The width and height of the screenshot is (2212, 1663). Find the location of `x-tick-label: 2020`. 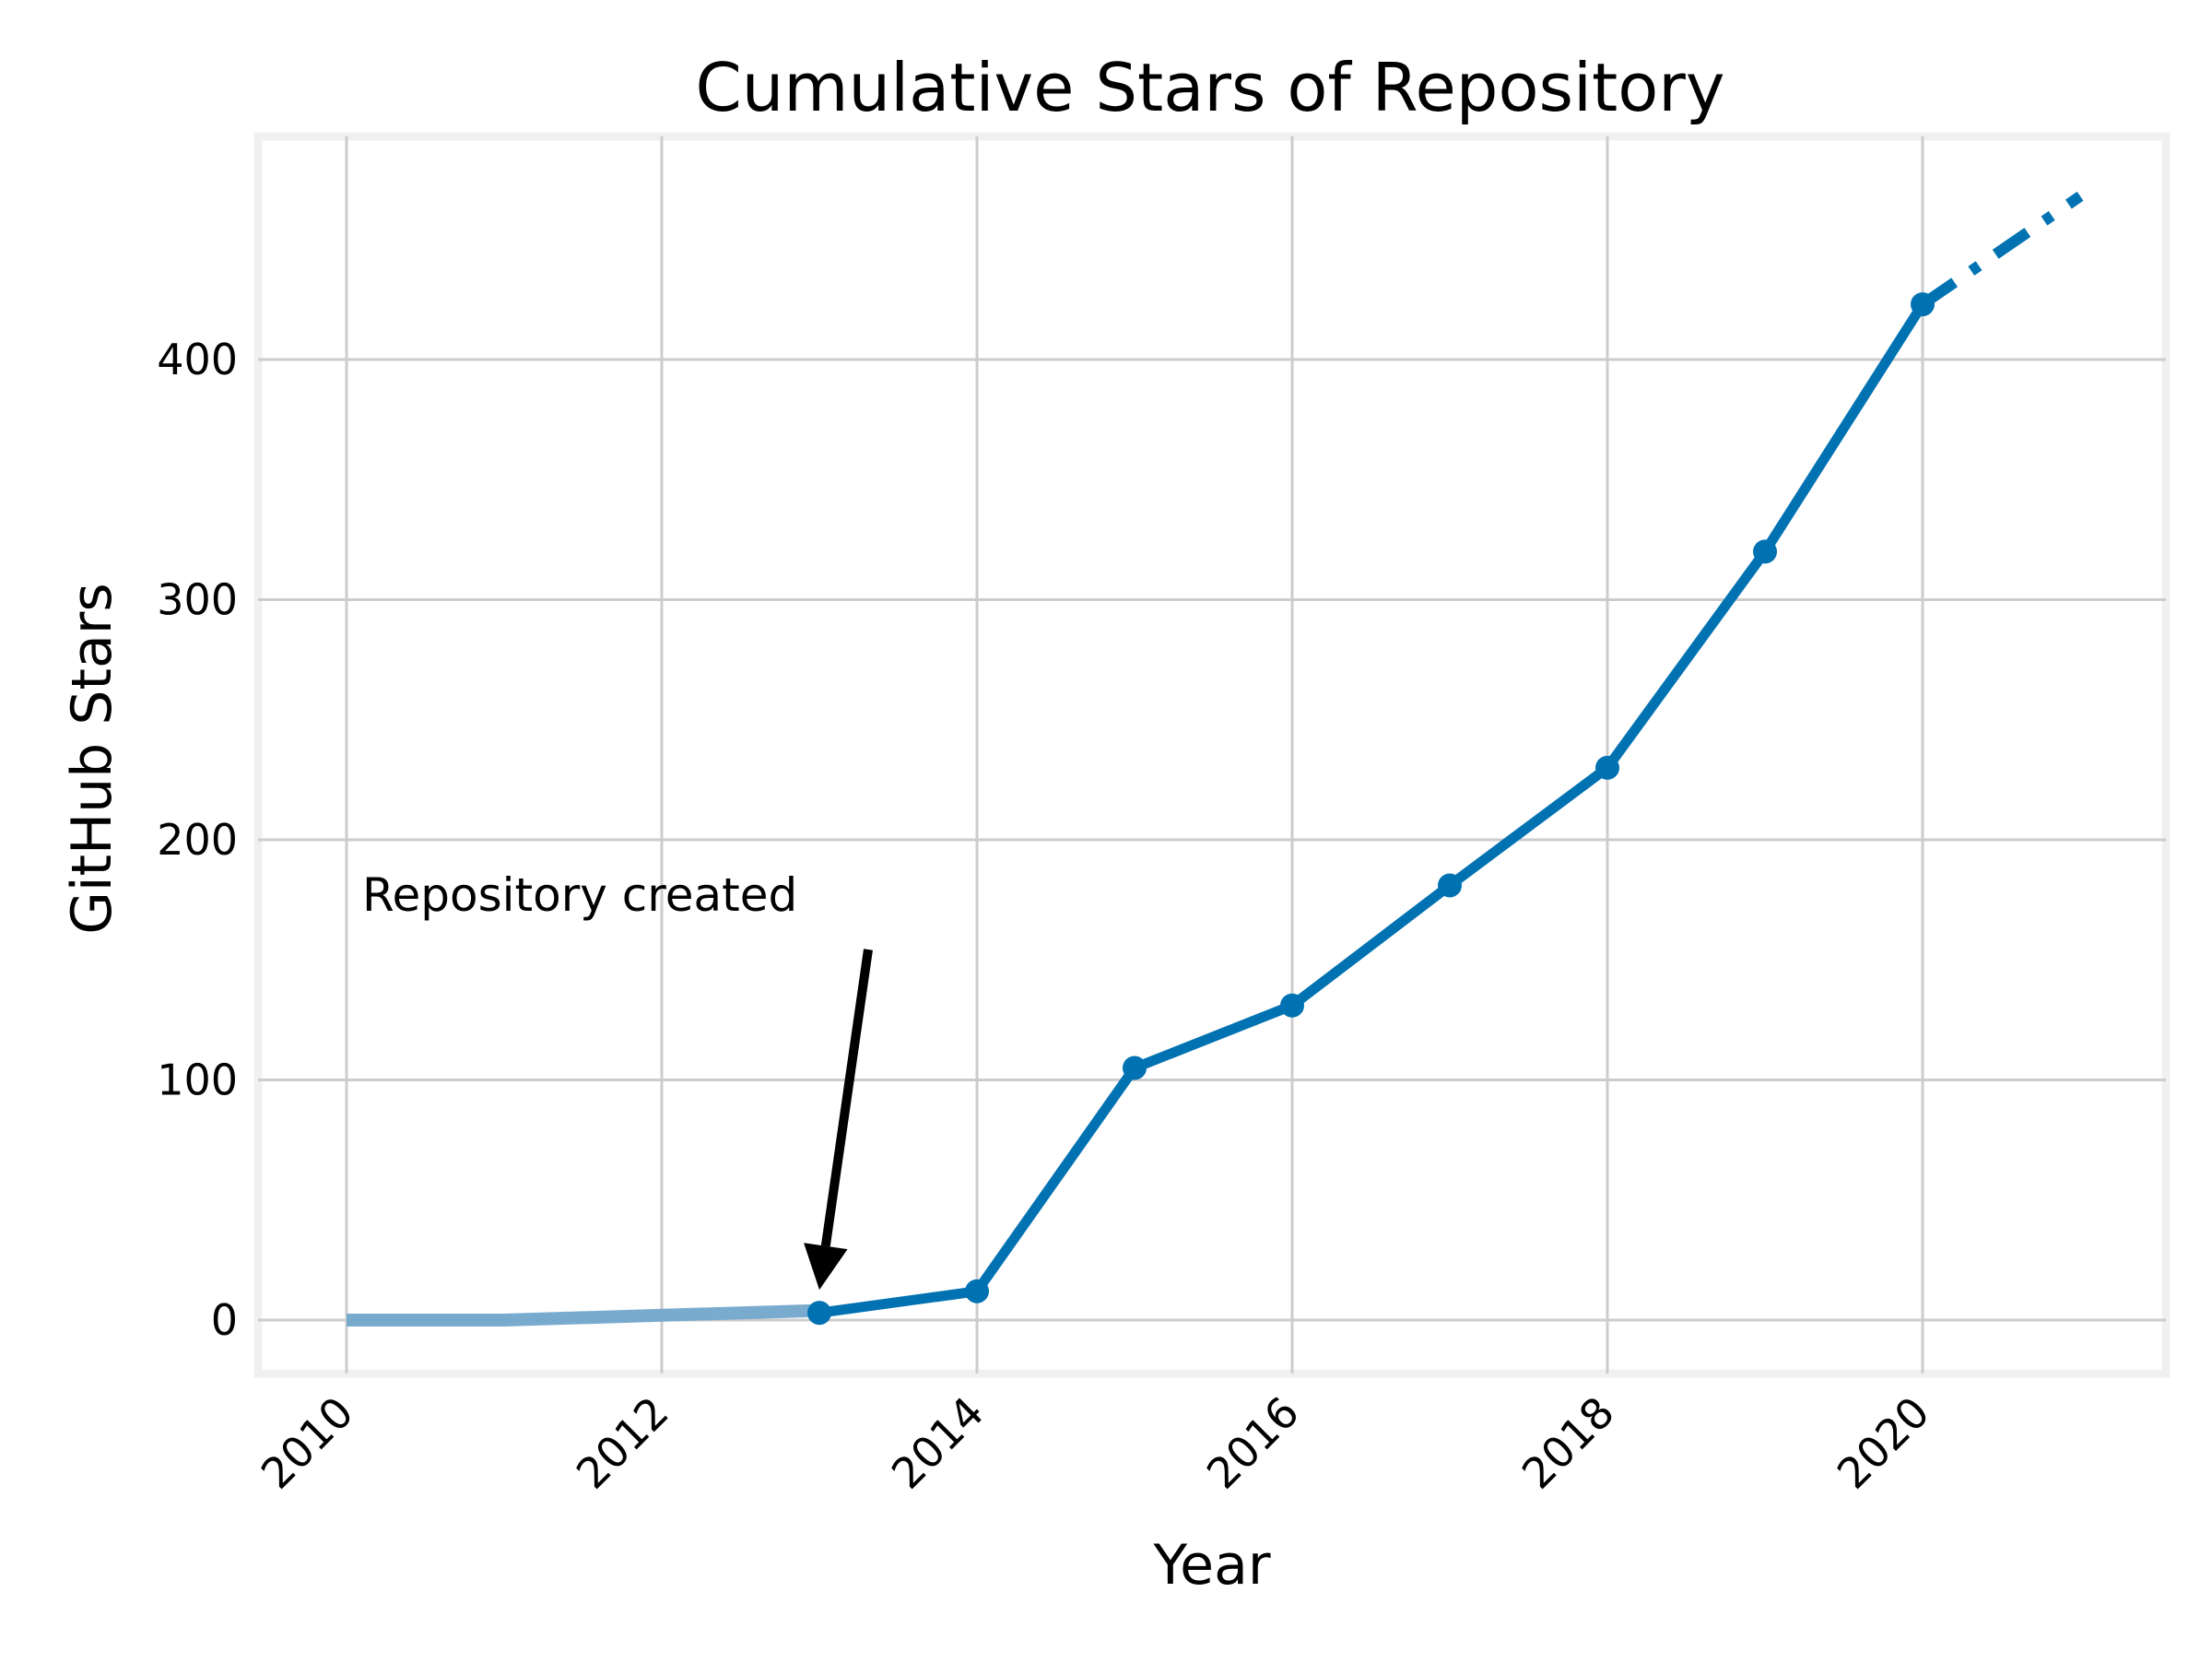

x-tick-label: 2020 is located at coordinates (1883, 1443).